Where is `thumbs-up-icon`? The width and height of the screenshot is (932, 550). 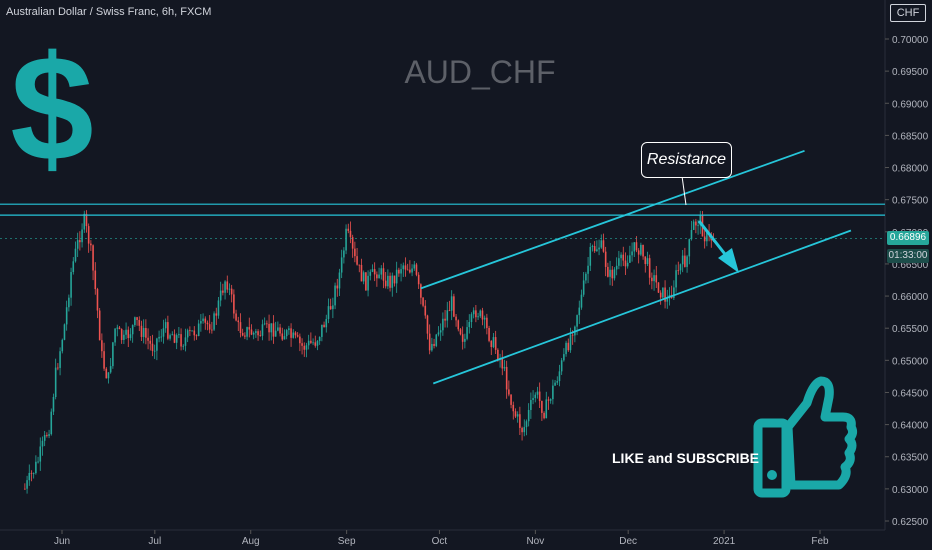
thumbs-up-icon is located at coordinates (805, 437).